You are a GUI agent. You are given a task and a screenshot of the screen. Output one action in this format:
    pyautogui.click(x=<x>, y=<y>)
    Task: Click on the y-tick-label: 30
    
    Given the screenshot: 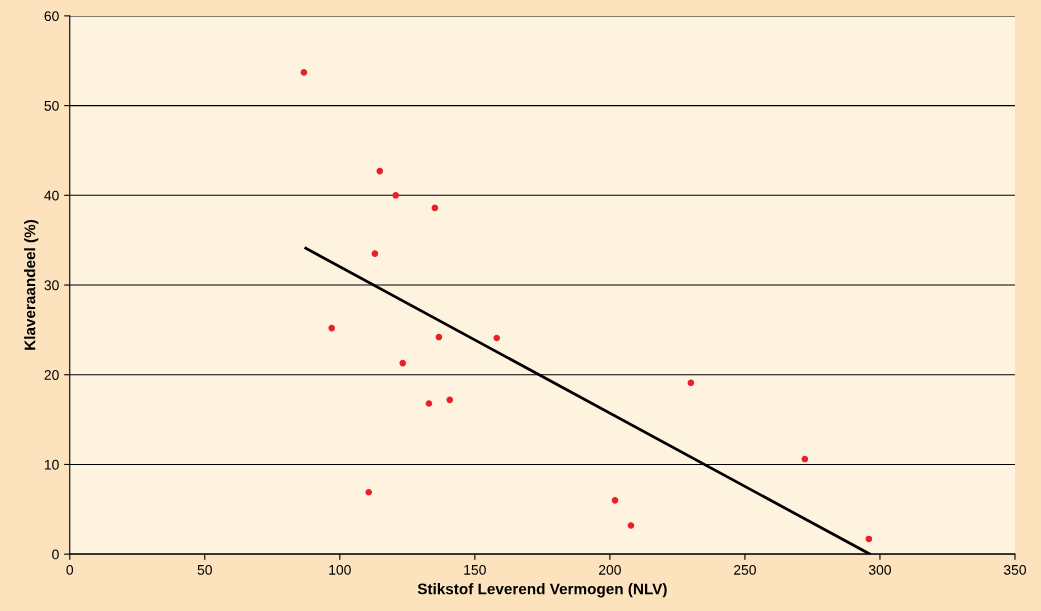 What is the action you would take?
    pyautogui.click(x=51, y=285)
    